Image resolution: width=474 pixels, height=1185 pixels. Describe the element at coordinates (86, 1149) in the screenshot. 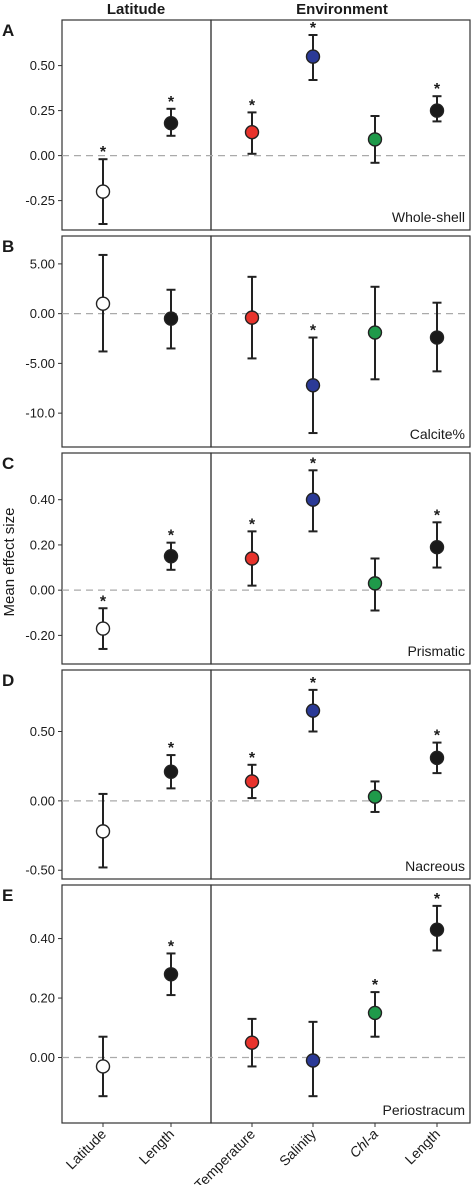

I see `x-category-label: Latitude` at that location.